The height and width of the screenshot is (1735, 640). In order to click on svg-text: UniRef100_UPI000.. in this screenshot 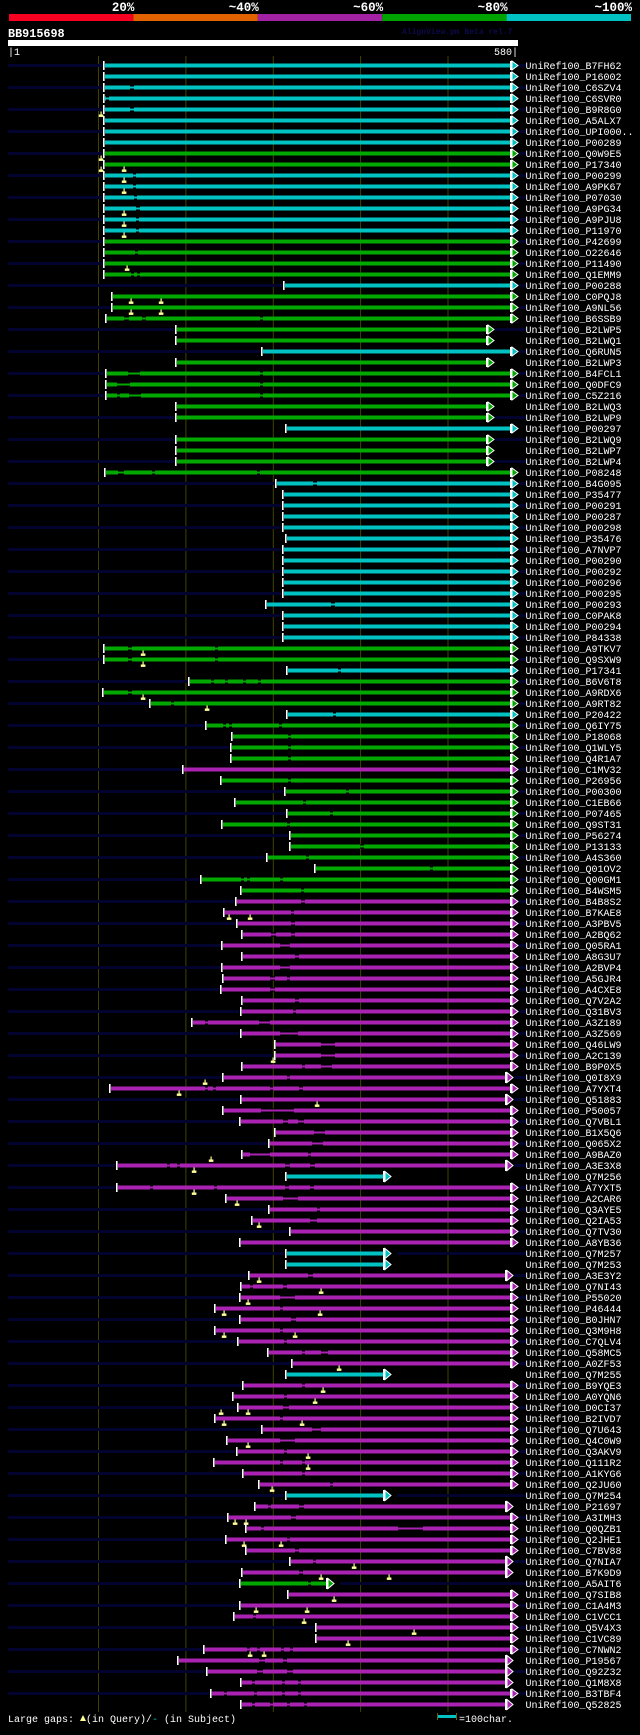, I will do `click(580, 133)`.